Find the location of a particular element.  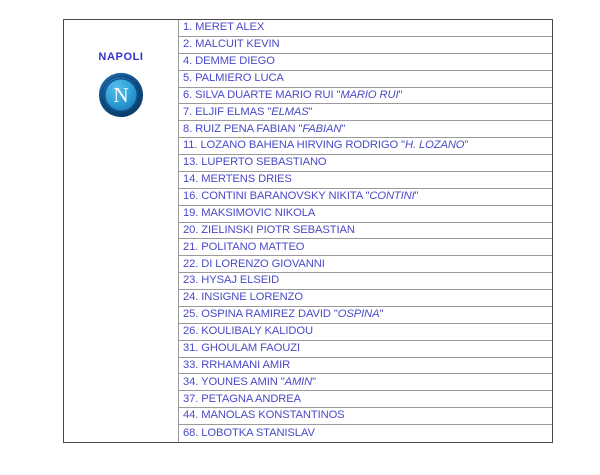

player-number: 5. is located at coordinates (188, 77).